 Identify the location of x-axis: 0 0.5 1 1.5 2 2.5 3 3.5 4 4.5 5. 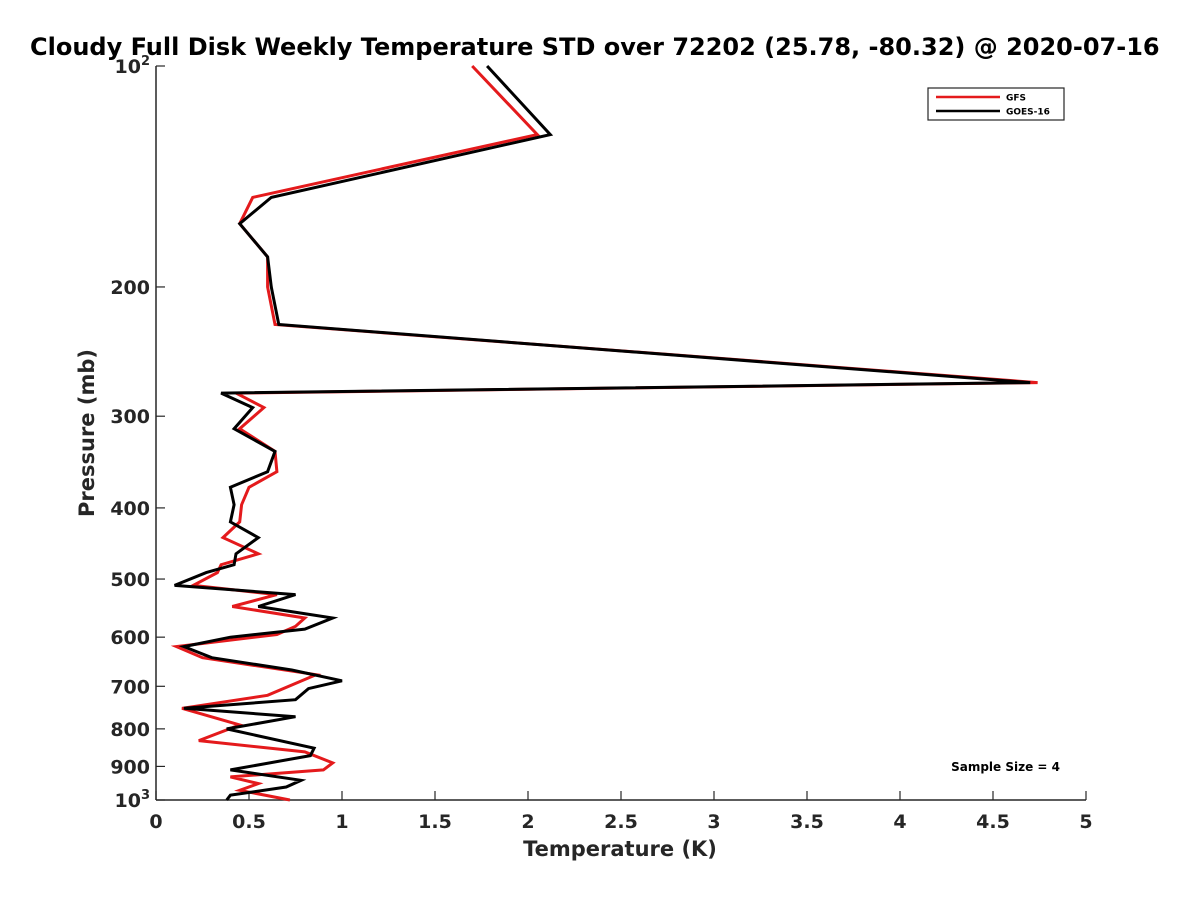
(621, 812).